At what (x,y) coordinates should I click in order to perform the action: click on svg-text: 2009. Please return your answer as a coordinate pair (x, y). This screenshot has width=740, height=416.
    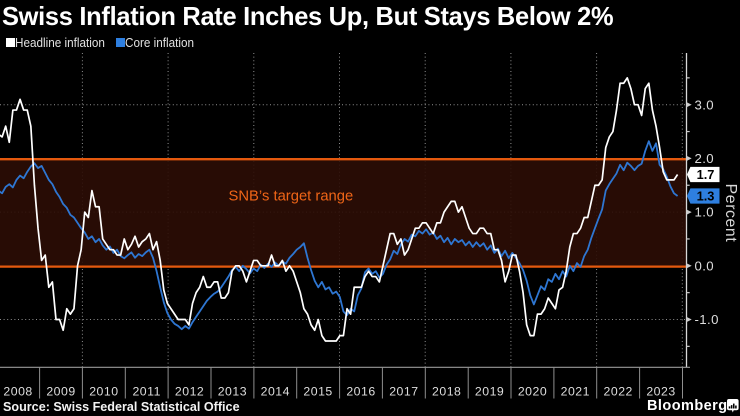
    Looking at the image, I should click on (60, 392).